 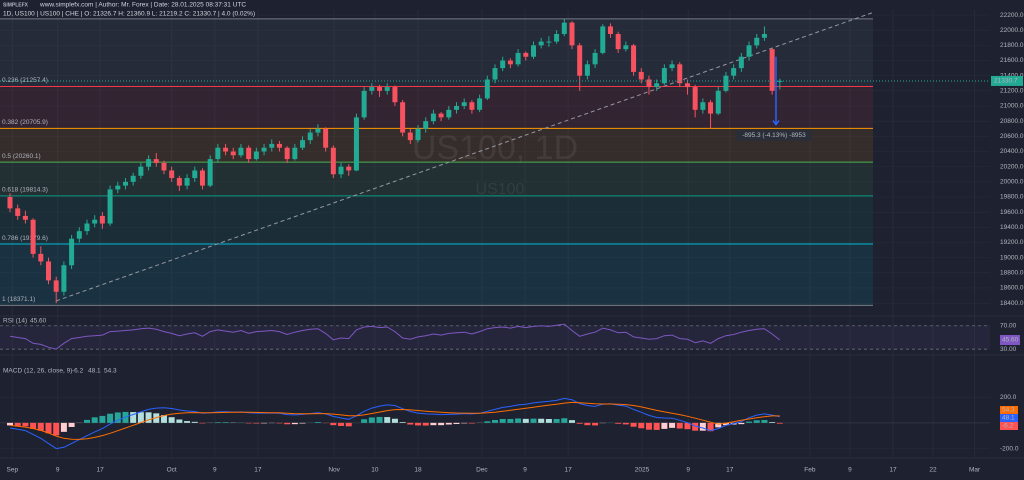 I want to click on x-tick-label: 9, so click(x=850, y=470).